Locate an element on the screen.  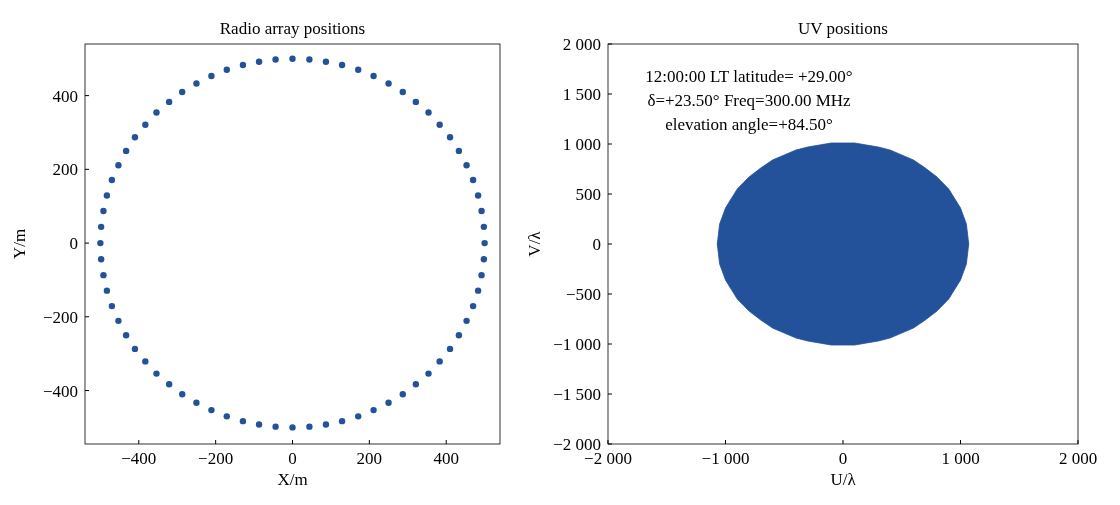
annotation: elevation angle=+84.50° is located at coordinates (749, 124).